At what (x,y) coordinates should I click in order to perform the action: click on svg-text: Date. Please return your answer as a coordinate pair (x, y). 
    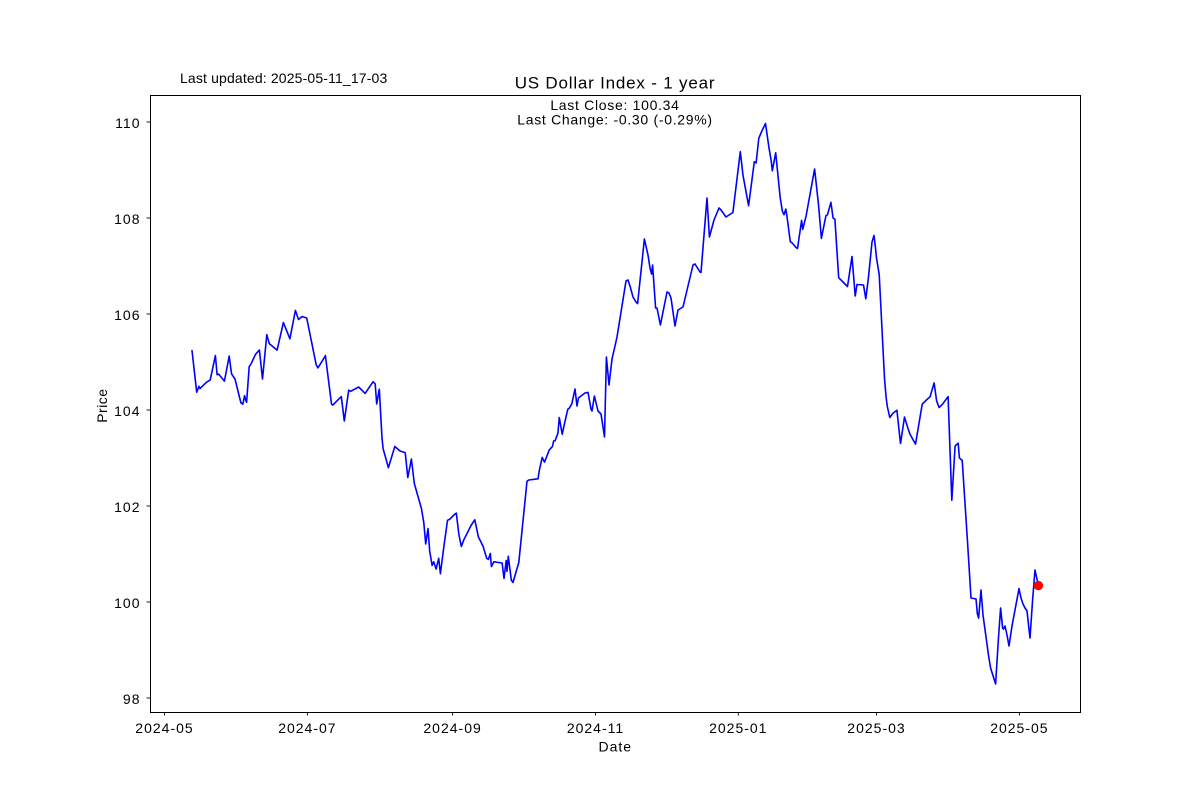
    Looking at the image, I should click on (616, 746).